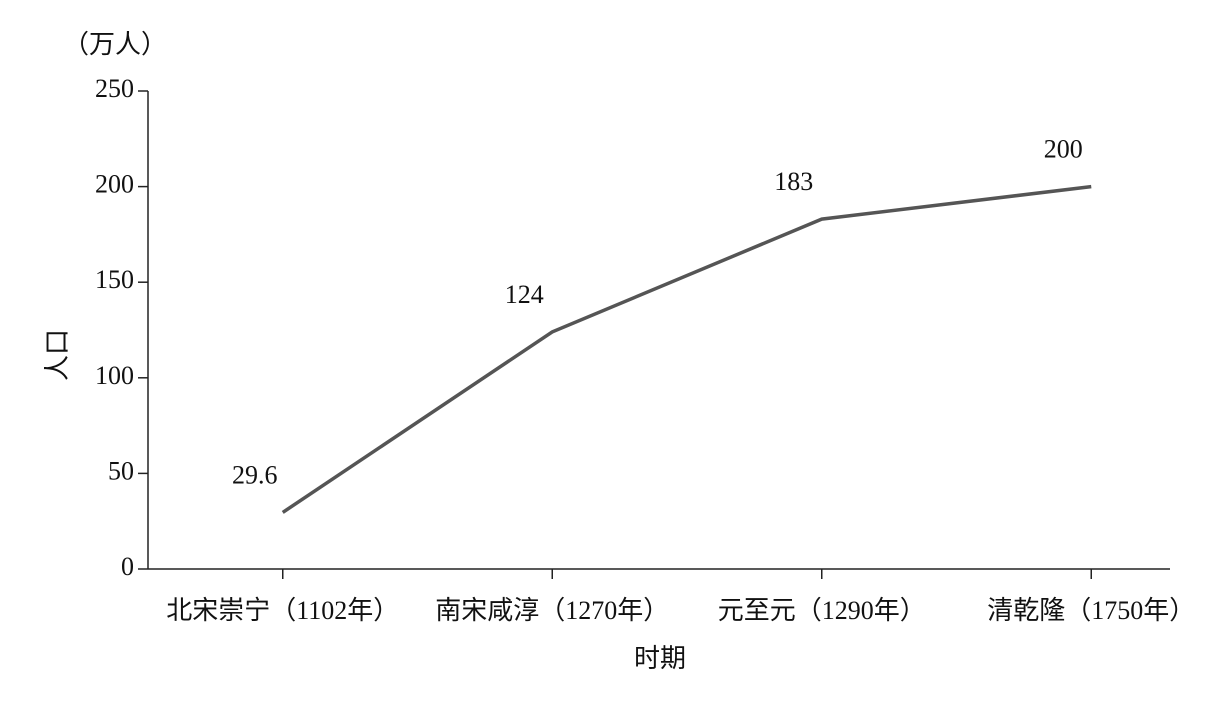  I want to click on data-label: 200, so click(1063, 149).